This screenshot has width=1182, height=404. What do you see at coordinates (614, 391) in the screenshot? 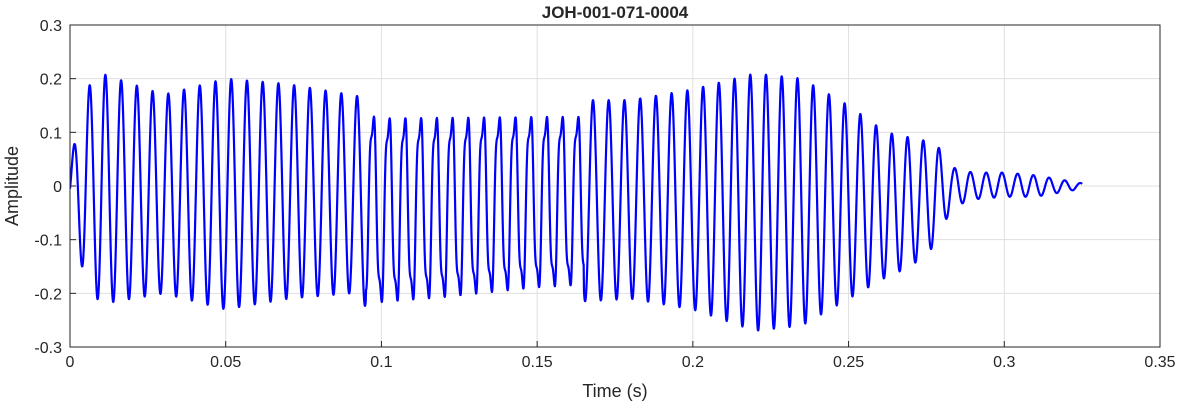
I see `x-axis-label: Time (s)` at bounding box center [614, 391].